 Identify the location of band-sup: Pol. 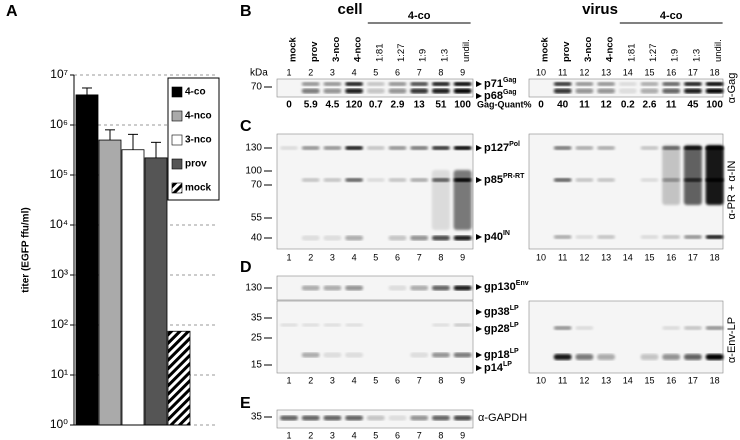
(514, 144).